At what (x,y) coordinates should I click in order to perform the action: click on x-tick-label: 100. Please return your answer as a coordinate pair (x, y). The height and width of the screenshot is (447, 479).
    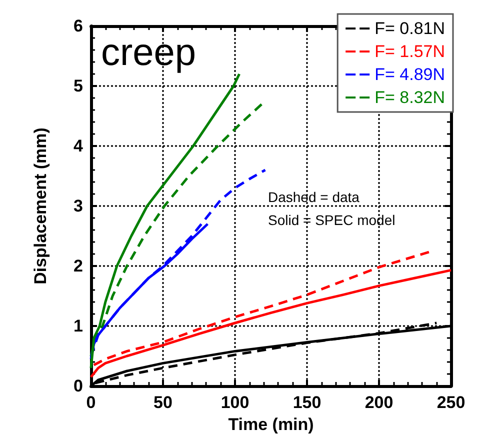
    Looking at the image, I should click on (235, 402).